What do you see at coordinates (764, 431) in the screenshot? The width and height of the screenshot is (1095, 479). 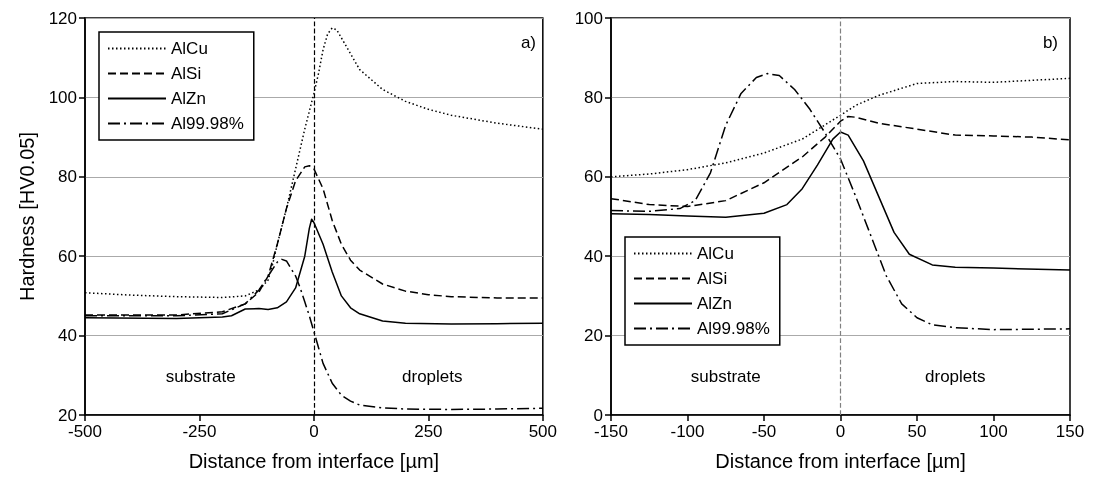 I see `x-tick-label: -50` at bounding box center [764, 431].